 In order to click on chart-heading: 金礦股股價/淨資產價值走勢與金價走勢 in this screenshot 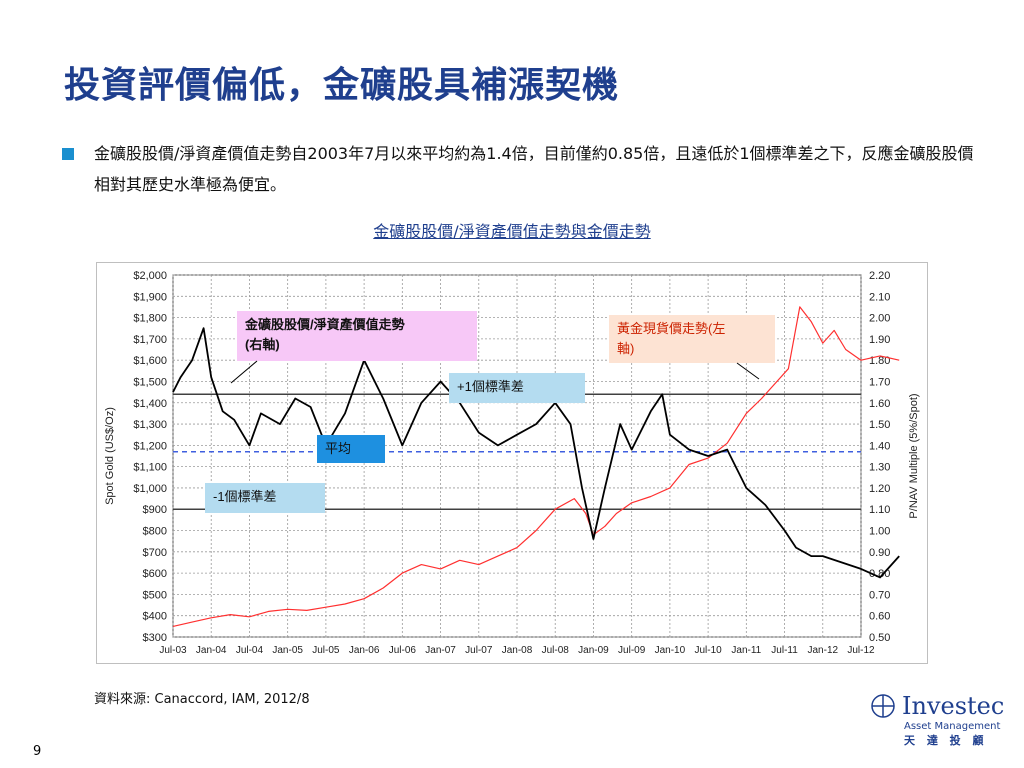, I will do `click(512, 230)`.